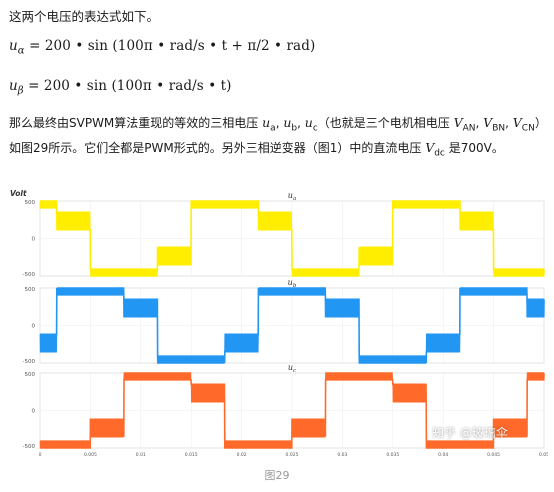 The height and width of the screenshot is (492, 554). Describe the element at coordinates (392, 455) in the screenshot. I see `x-tick-label: 0.035` at that location.